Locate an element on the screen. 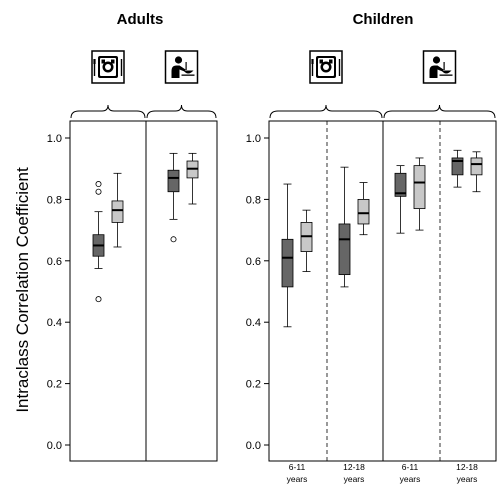 The height and width of the screenshot is (490, 497). panel-title: Adults is located at coordinates (140, 19).